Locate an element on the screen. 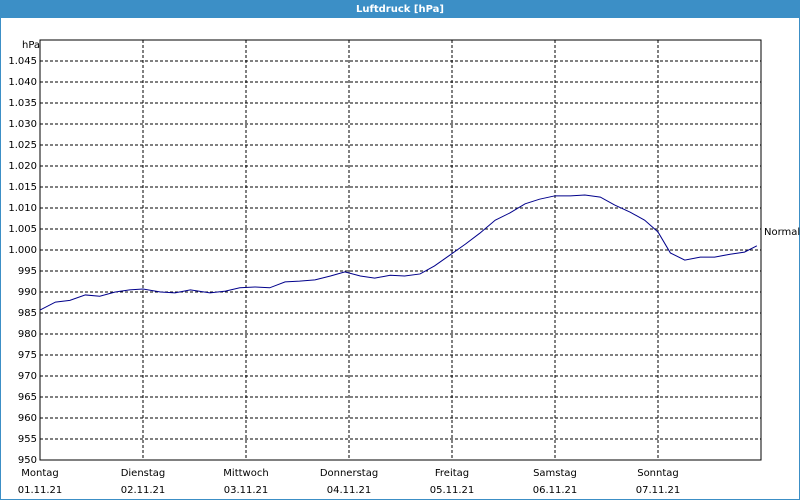 This screenshot has width=800, height=504. title-bar is located at coordinates (400, 9).